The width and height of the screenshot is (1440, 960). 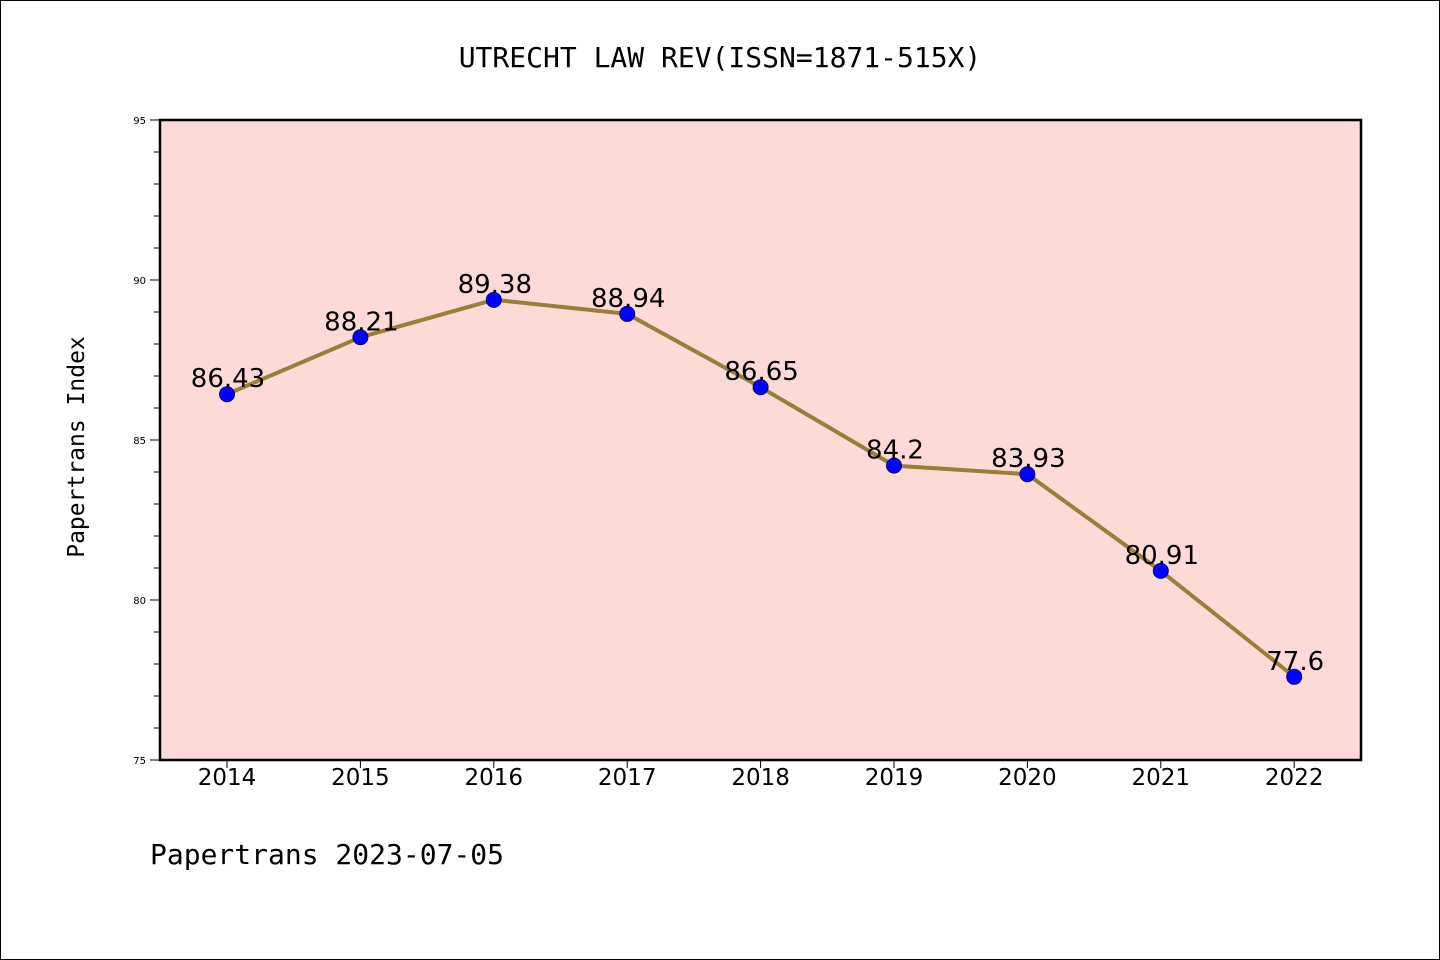 I want to click on x-tick-label: 2019, so click(x=894, y=778).